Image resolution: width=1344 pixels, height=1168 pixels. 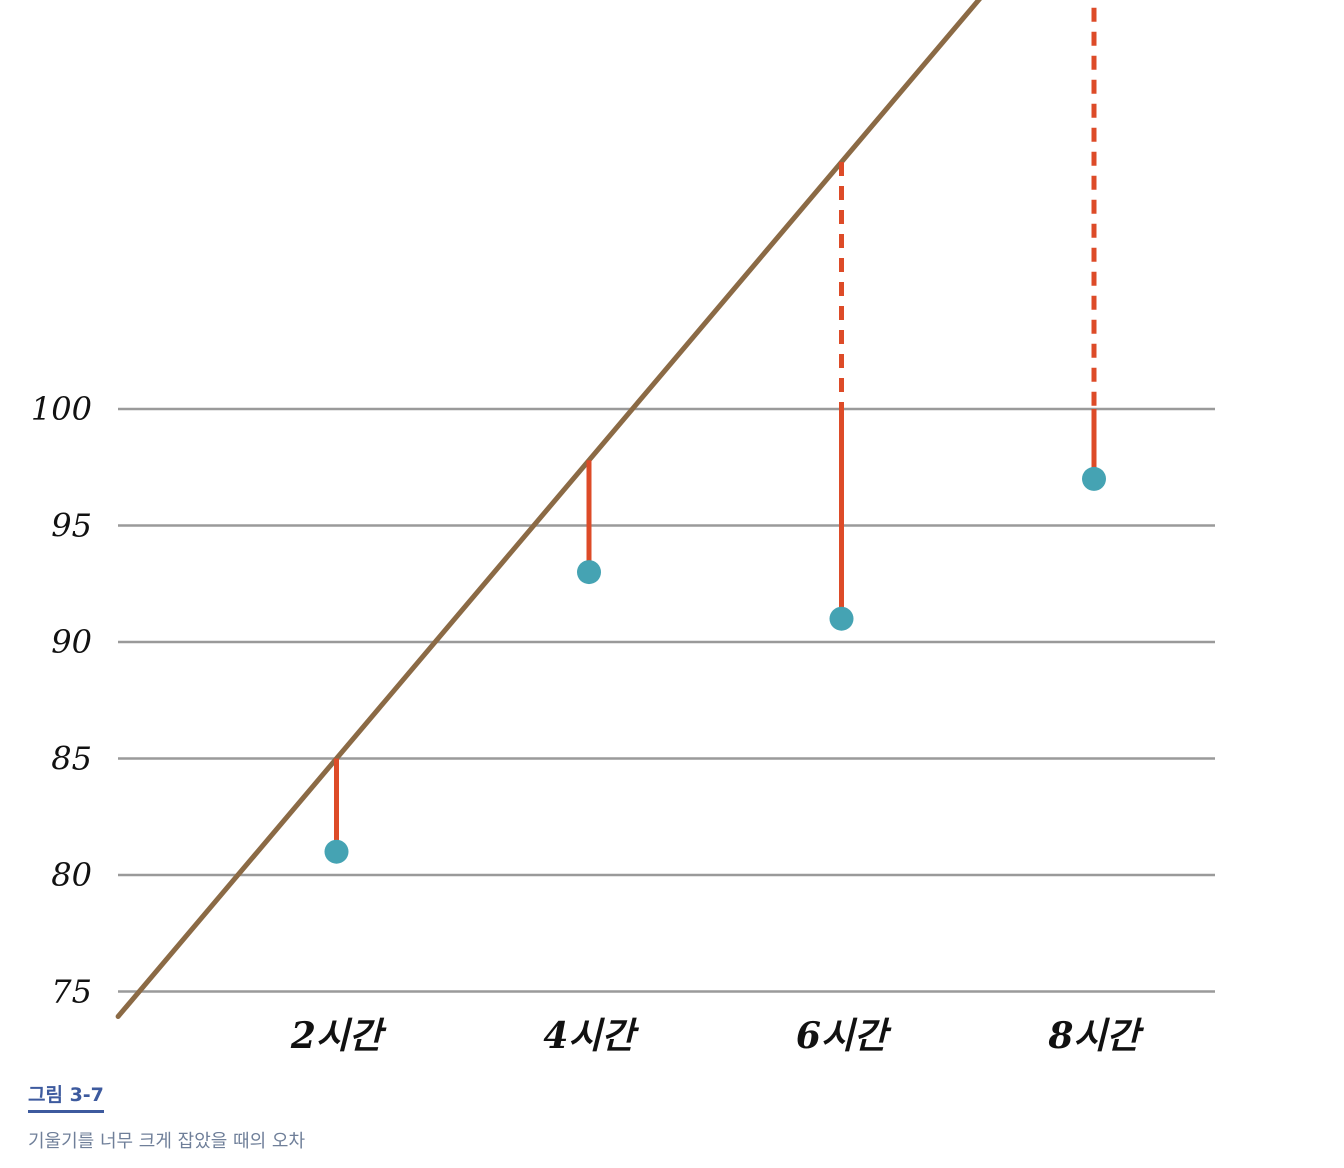 What do you see at coordinates (71, 642) in the screenshot?
I see `y-tick-label: 90` at bounding box center [71, 642].